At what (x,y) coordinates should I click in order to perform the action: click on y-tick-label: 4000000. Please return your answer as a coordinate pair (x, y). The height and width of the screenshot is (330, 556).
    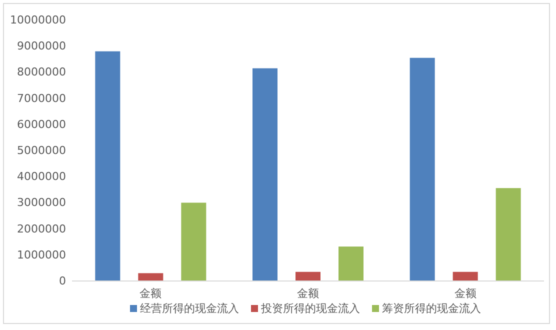
    Looking at the image, I should click on (41, 177).